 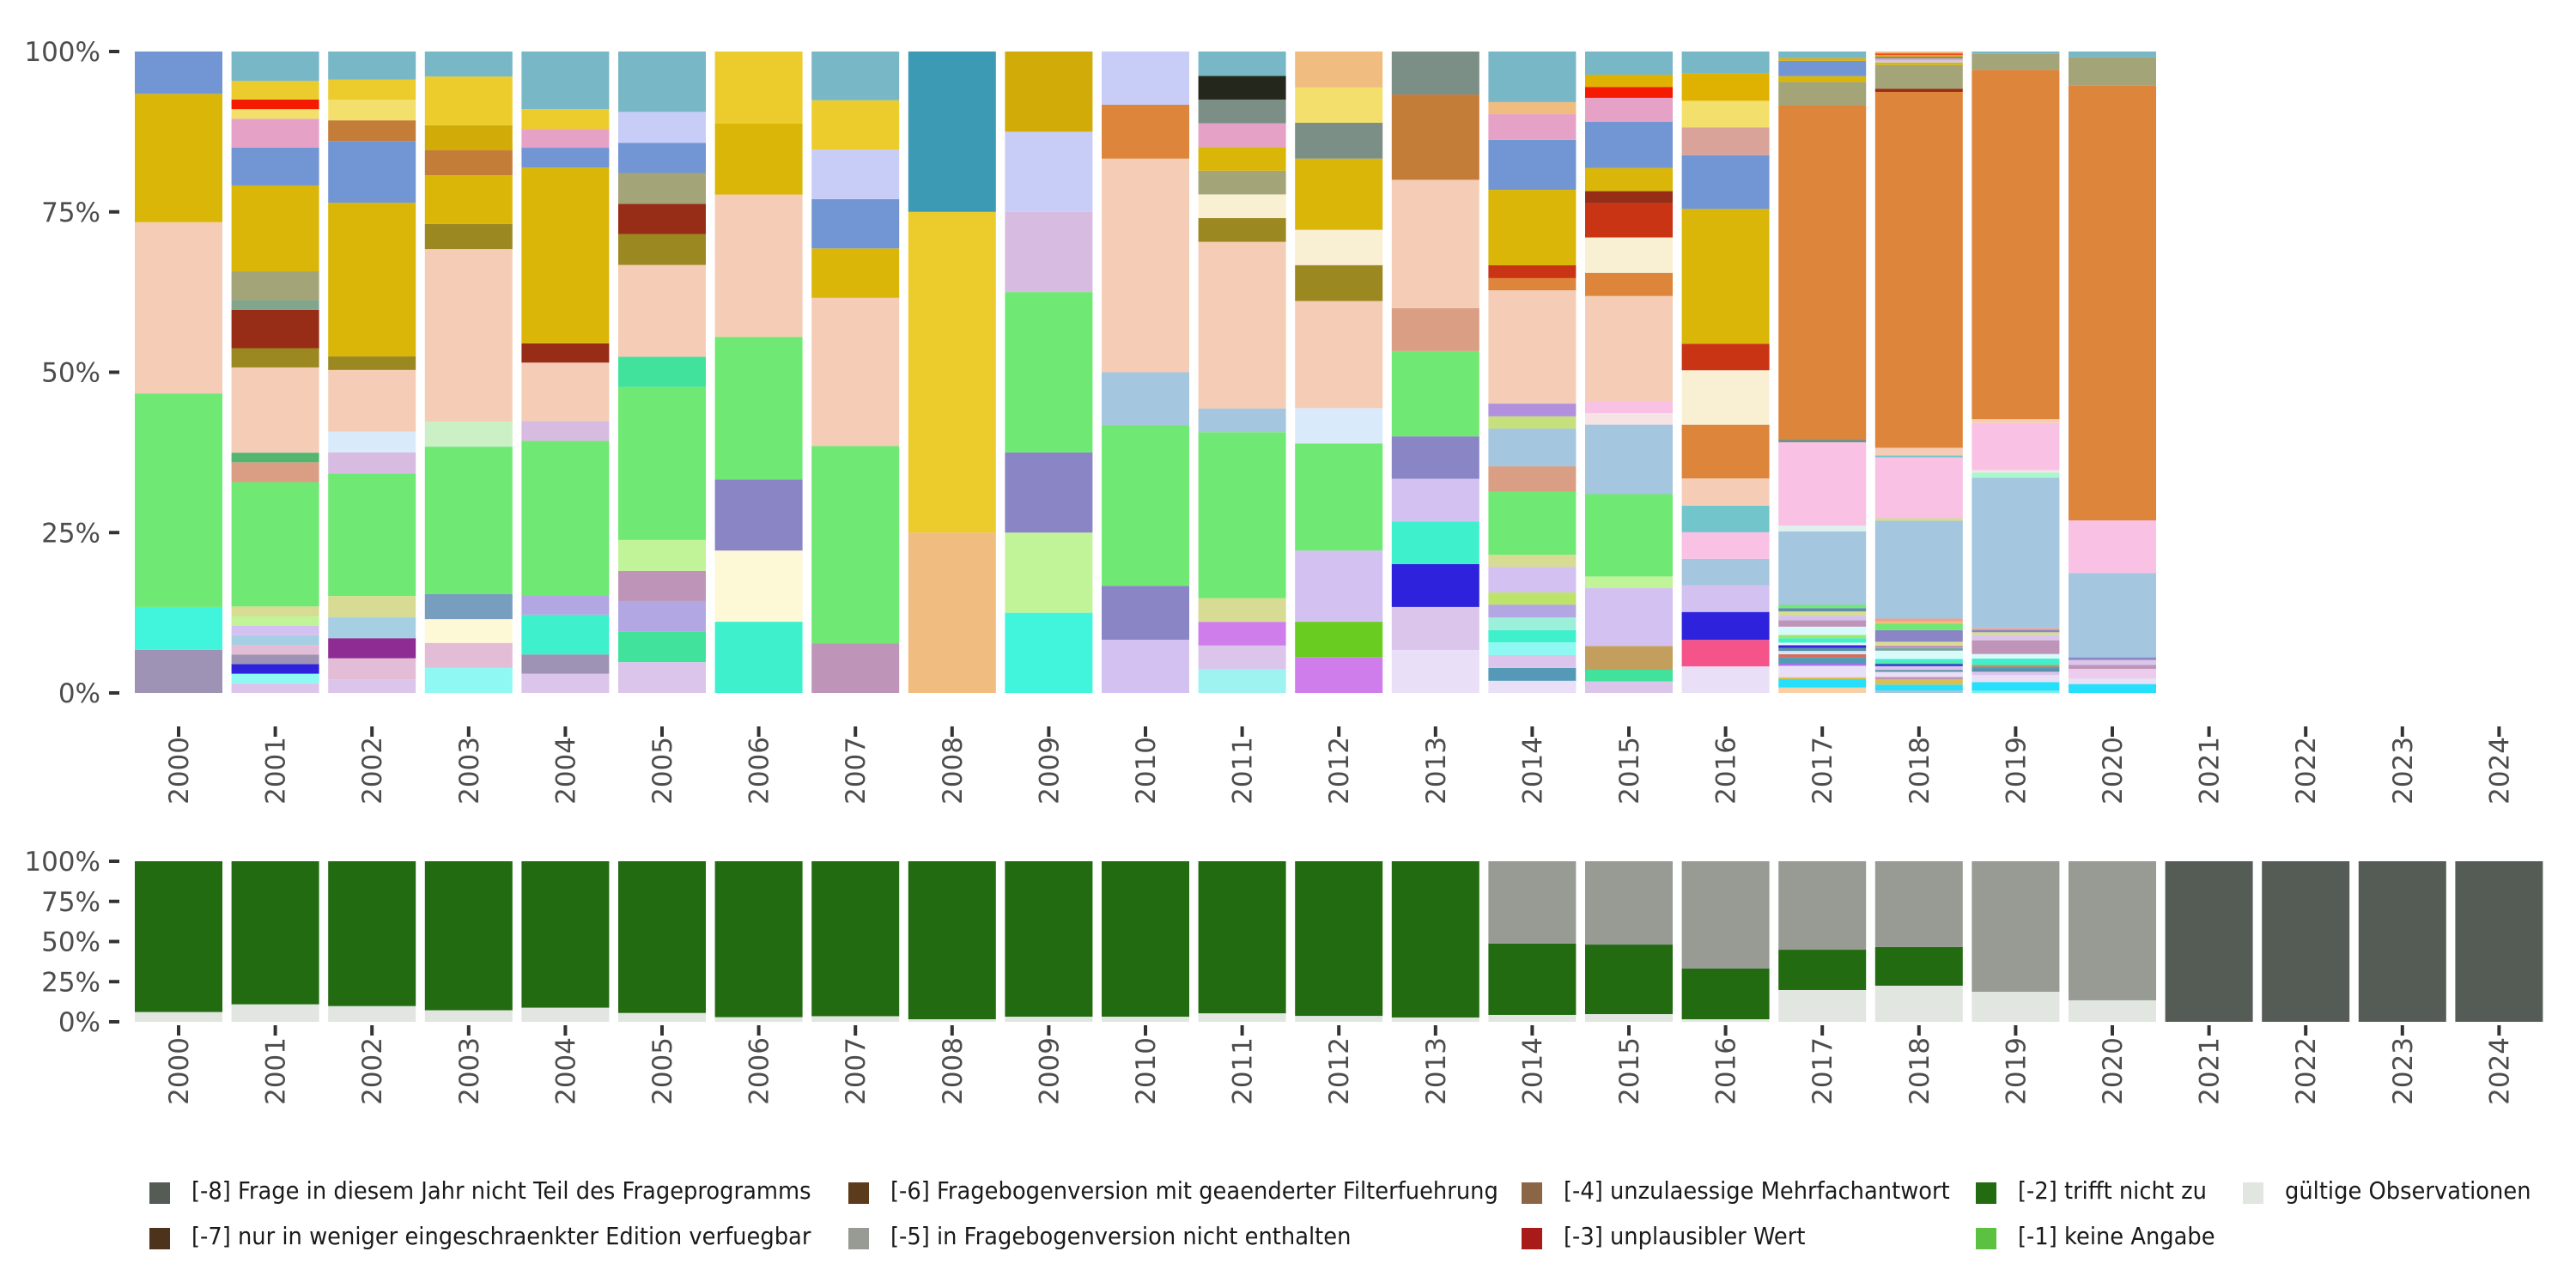 What do you see at coordinates (1726, 1071) in the screenshot?
I see `x-tick-label: 2016` at bounding box center [1726, 1071].